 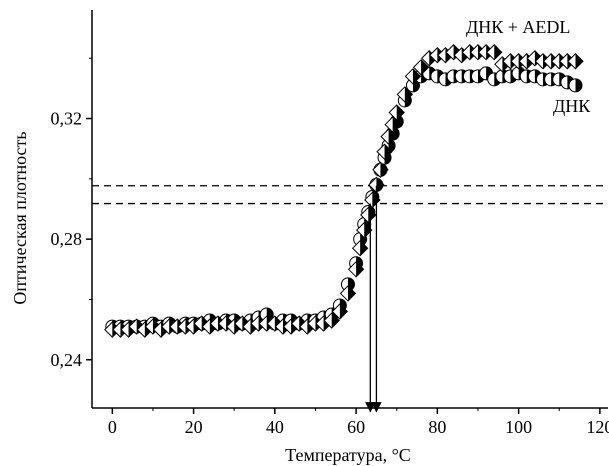 I want to click on x-tick-label: 80, so click(x=437, y=427).